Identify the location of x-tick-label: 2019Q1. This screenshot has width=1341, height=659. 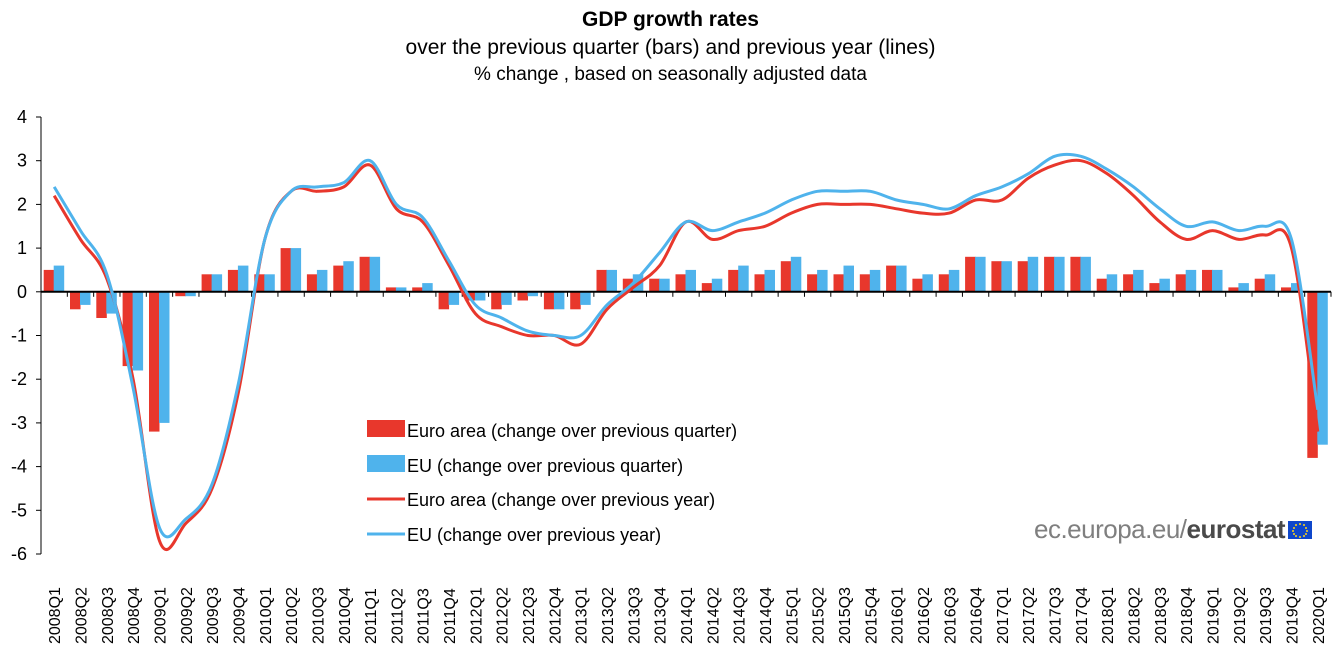
(1214, 615).